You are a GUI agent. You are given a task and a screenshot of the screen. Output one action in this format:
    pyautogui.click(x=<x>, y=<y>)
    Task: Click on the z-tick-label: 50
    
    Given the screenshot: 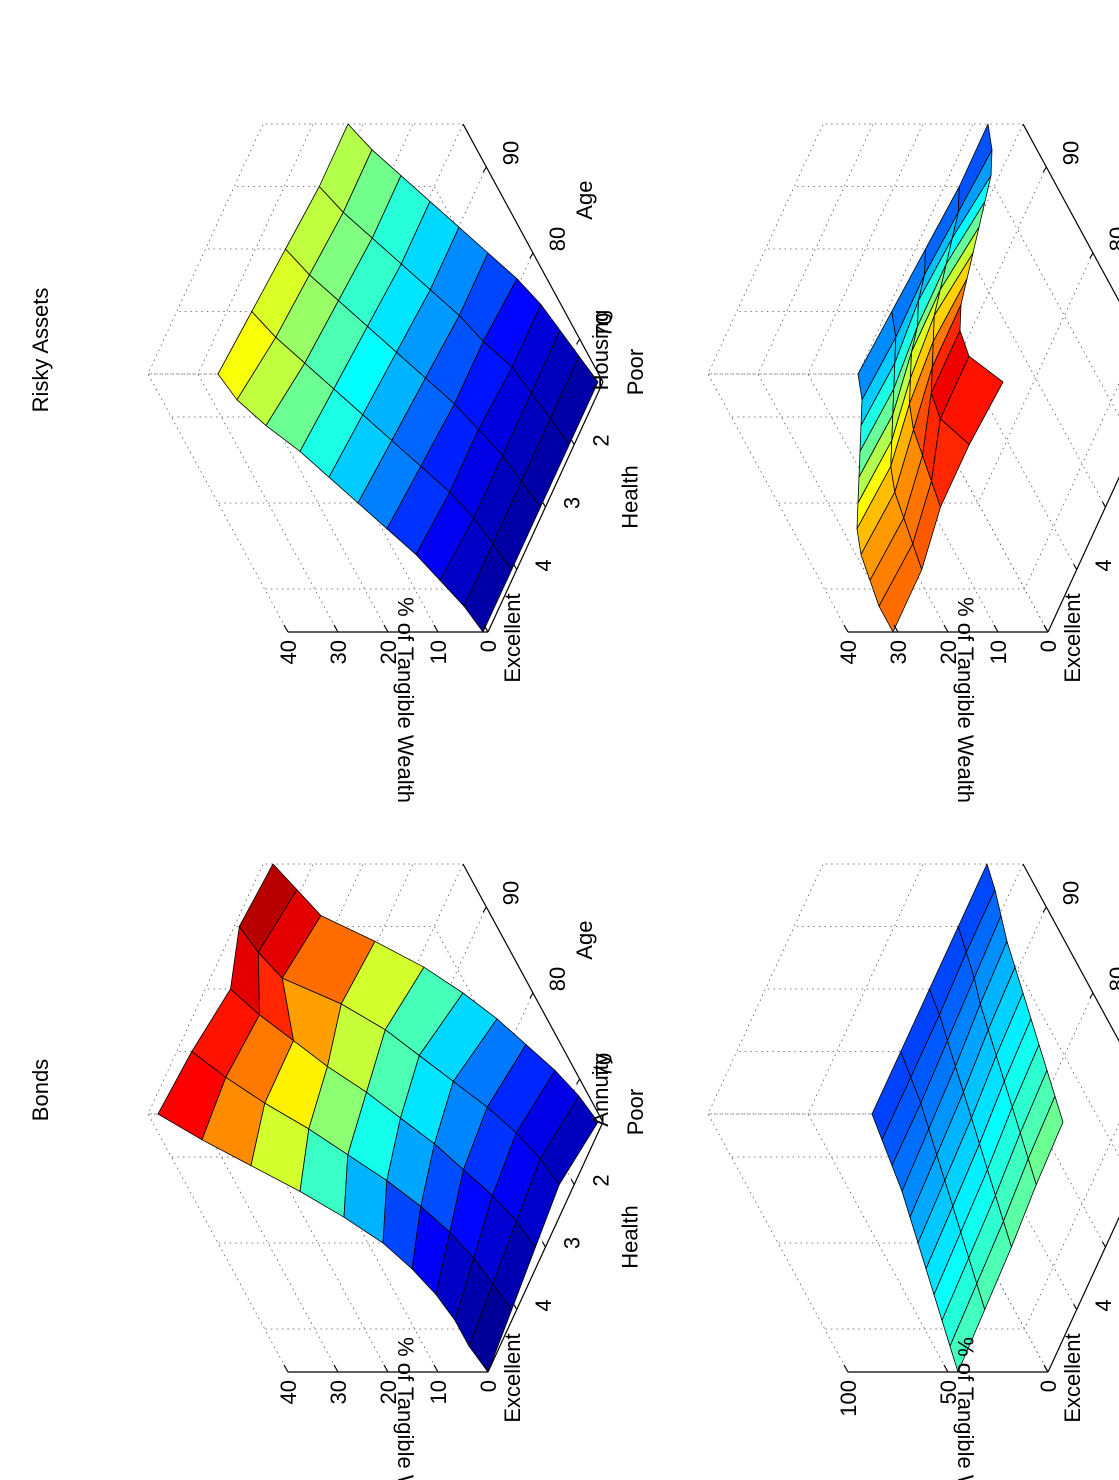 What is the action you would take?
    pyautogui.click(x=948, y=1392)
    